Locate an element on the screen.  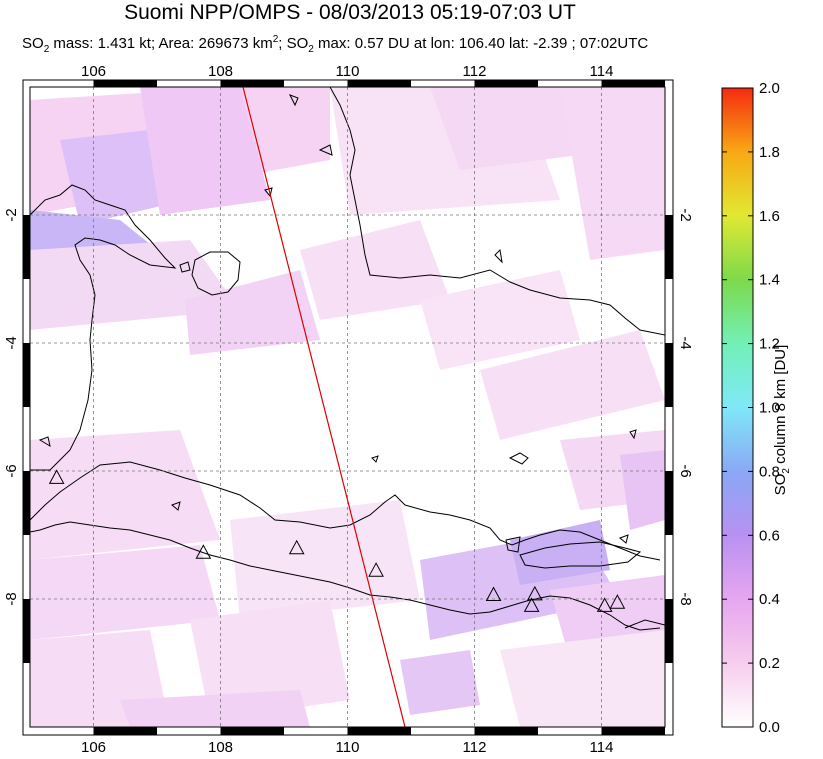
colorbar-tick-label: 0.0 is located at coordinates (769, 727).